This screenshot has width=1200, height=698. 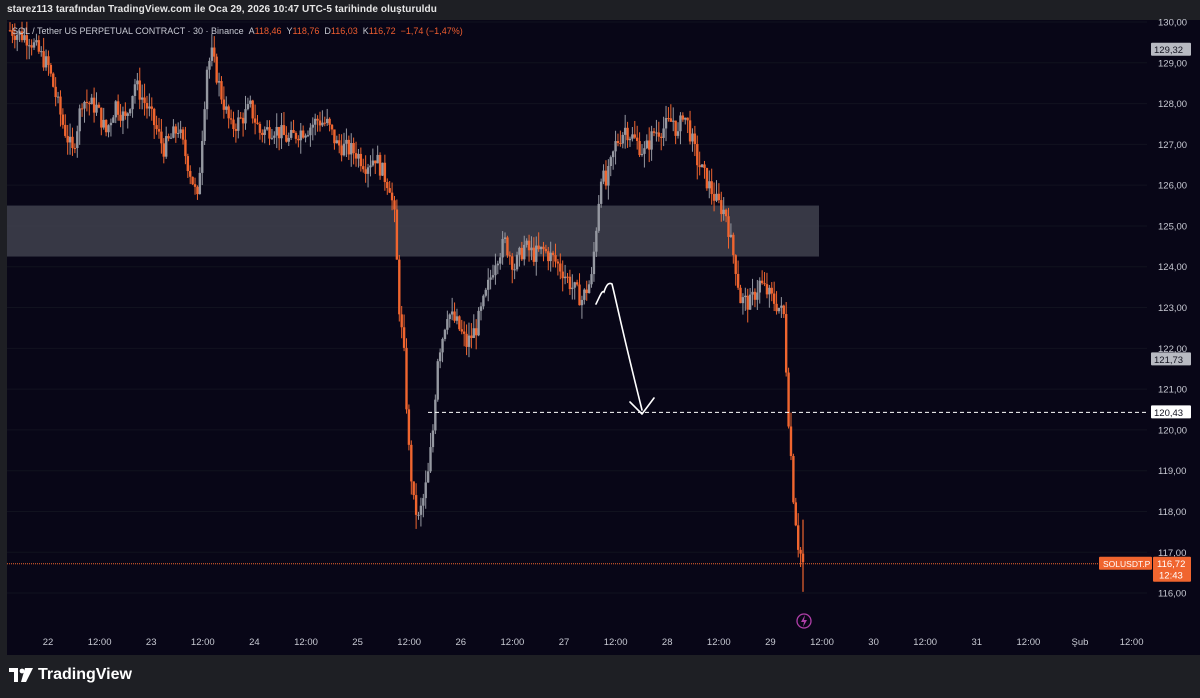 What do you see at coordinates (667, 642) in the screenshot?
I see `time-tick-label: 28` at bounding box center [667, 642].